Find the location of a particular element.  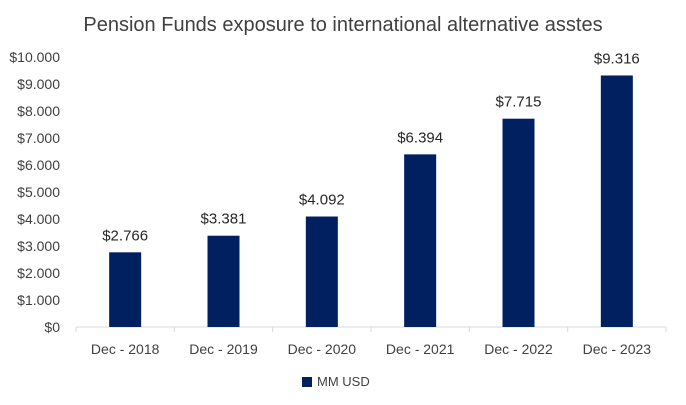

data-label: $9.316 is located at coordinates (617, 58).